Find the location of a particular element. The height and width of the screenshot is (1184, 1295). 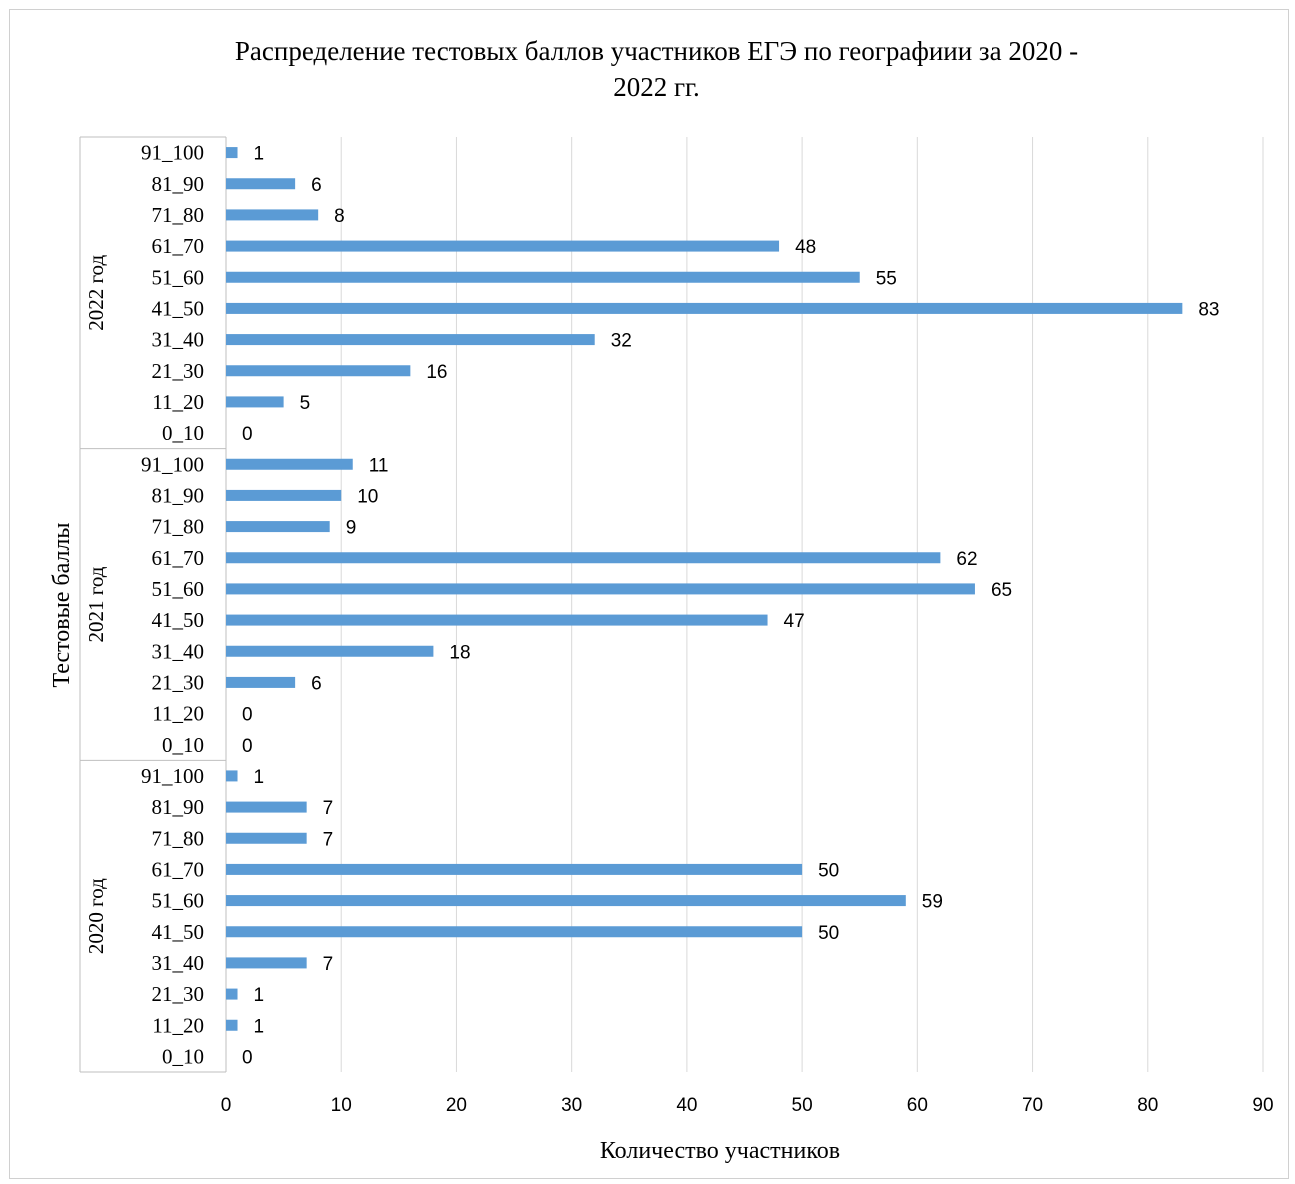

category-label-2021-год-0_10: 0_10 is located at coordinates (183, 745).